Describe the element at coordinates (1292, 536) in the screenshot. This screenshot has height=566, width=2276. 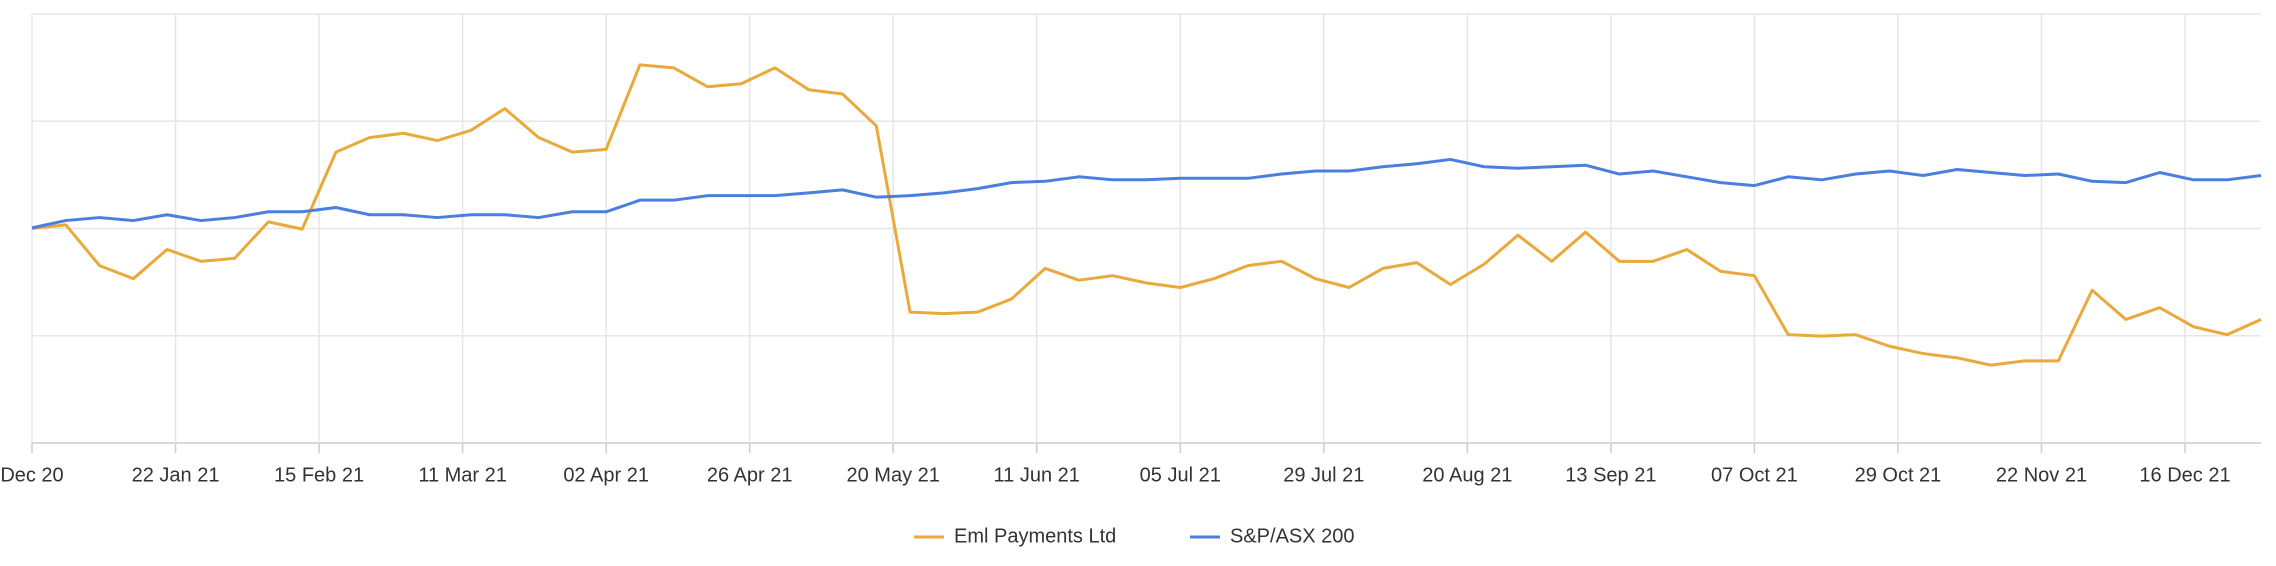
I see `legend-label: S&P/ASX 200` at that location.